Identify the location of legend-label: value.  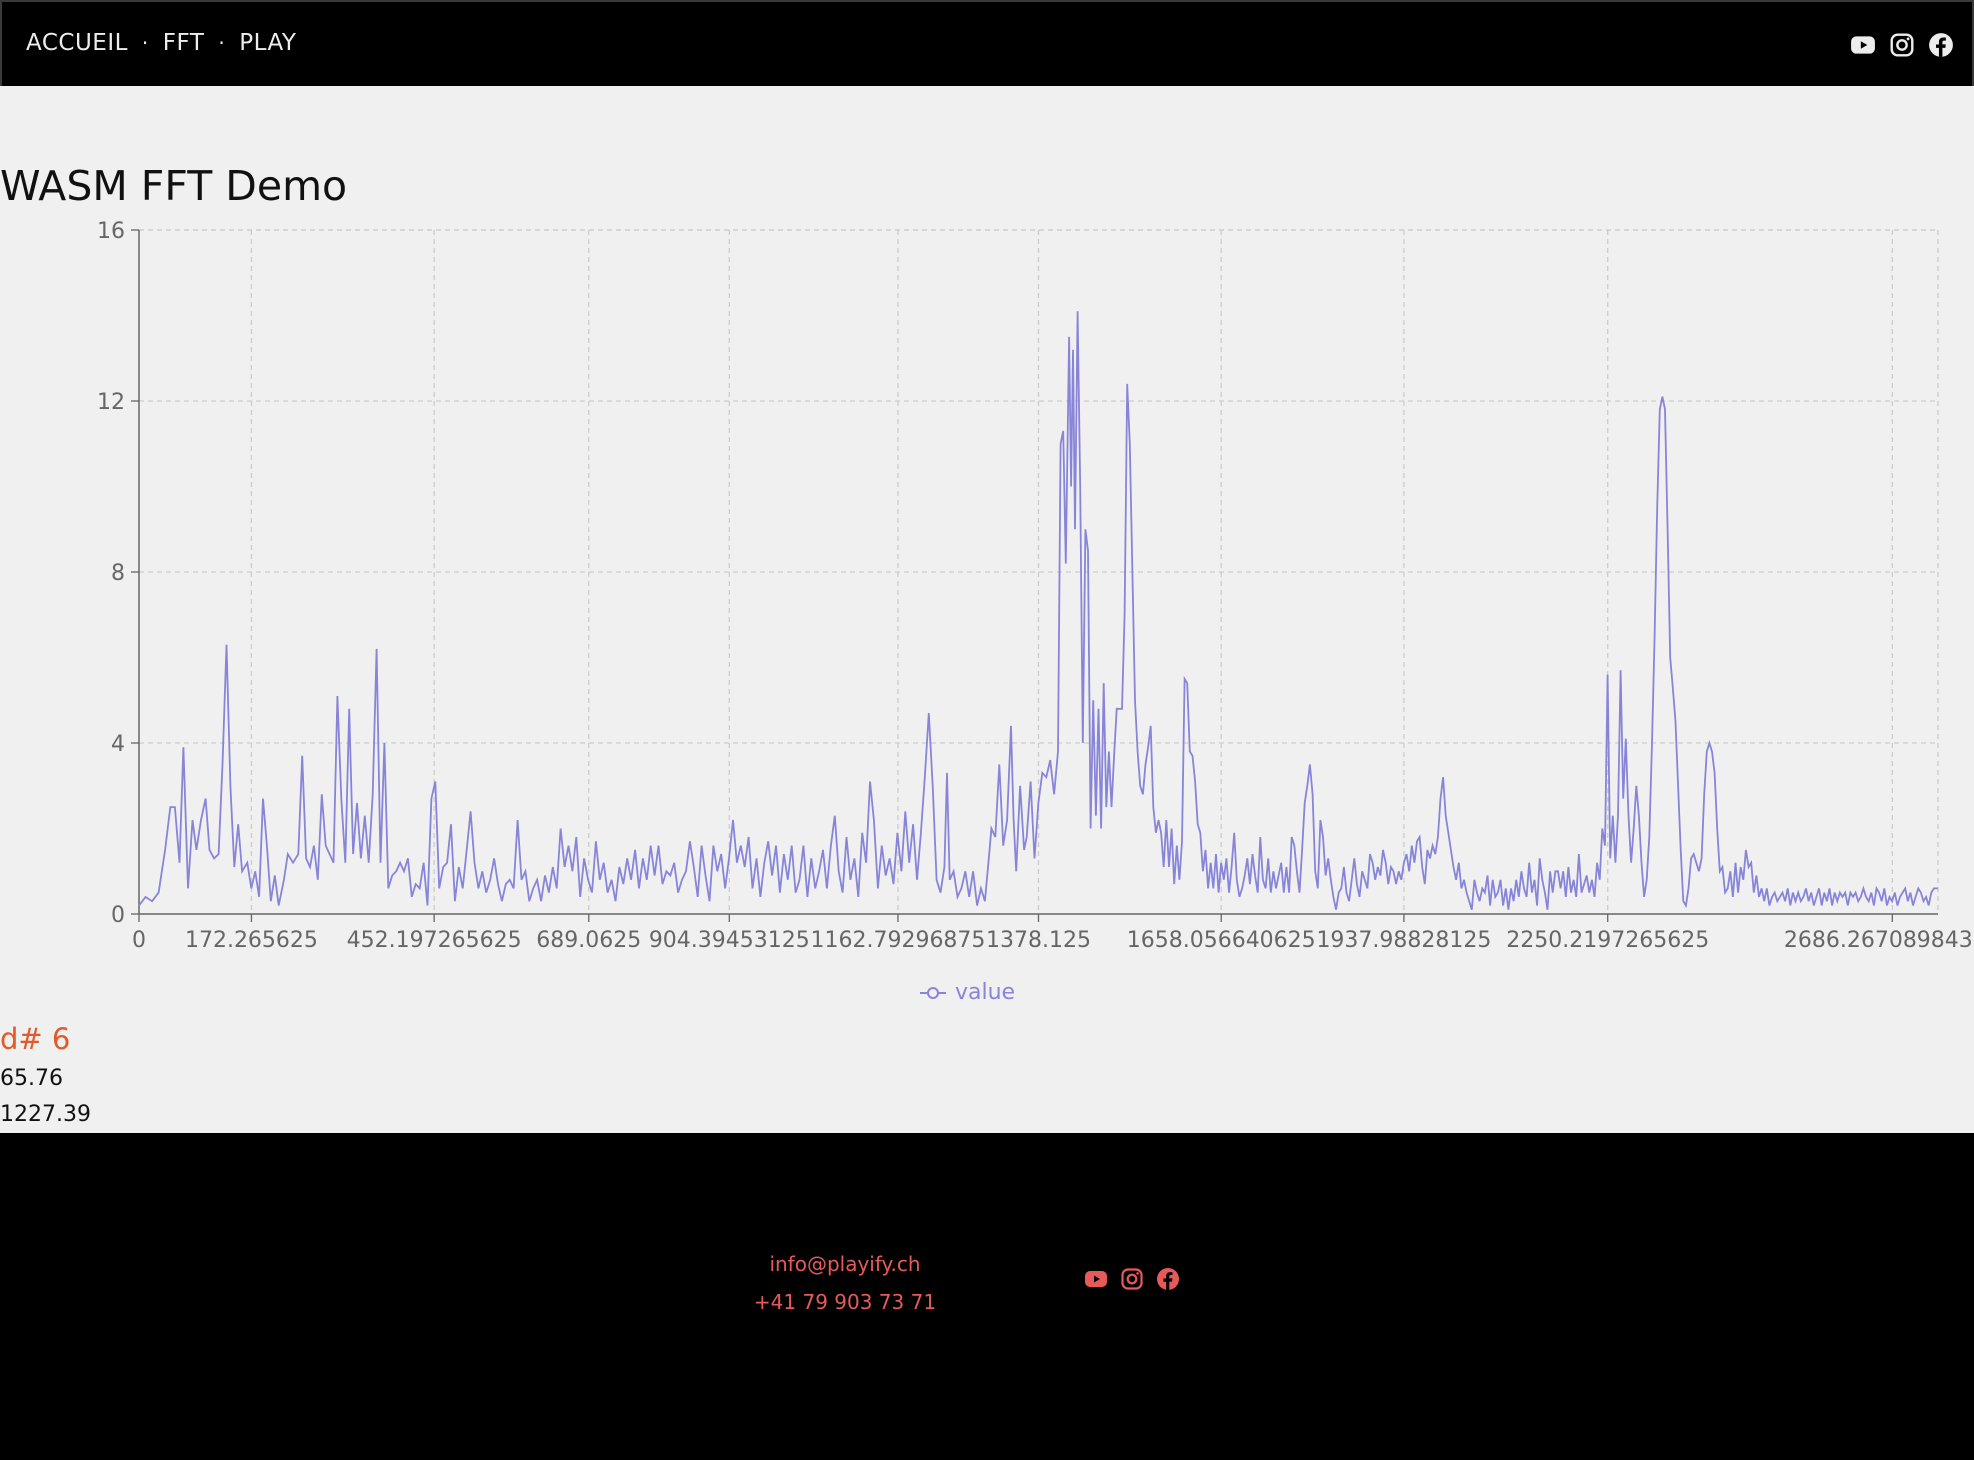
(985, 992).